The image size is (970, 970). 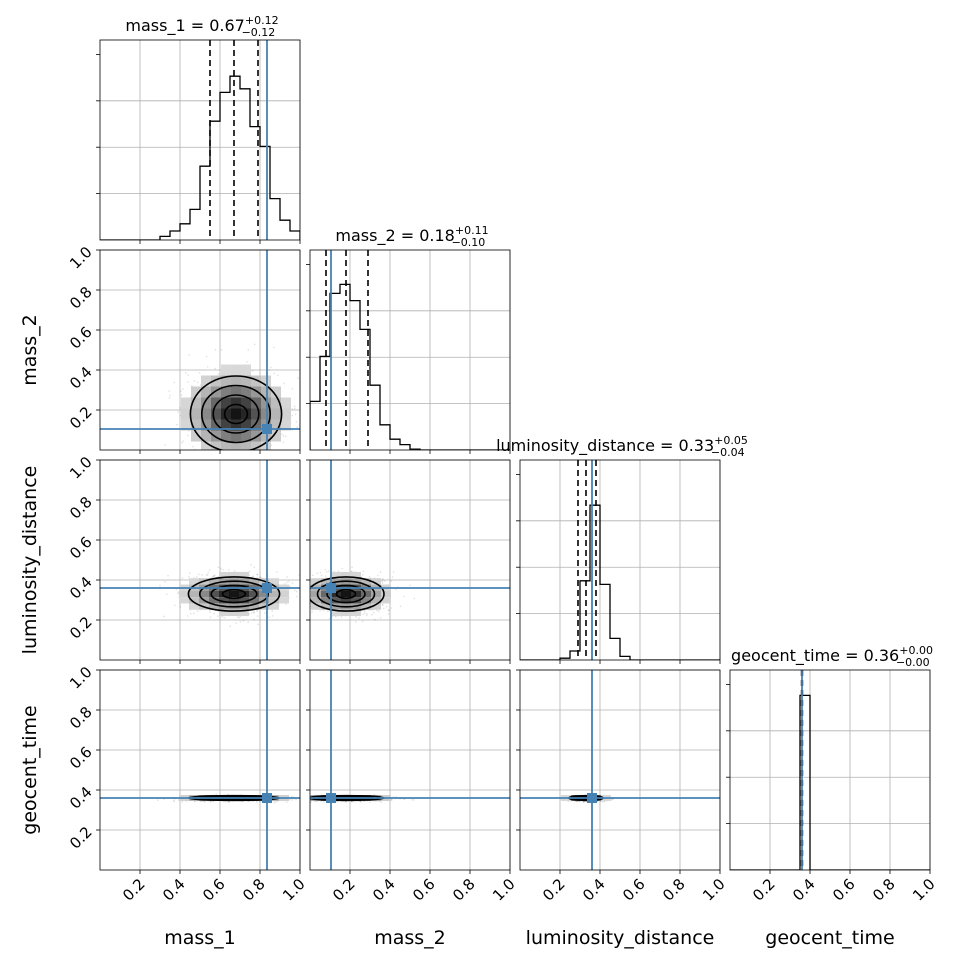 What do you see at coordinates (830, 782) in the screenshot?
I see `histogram-geocent-time` at bounding box center [830, 782].